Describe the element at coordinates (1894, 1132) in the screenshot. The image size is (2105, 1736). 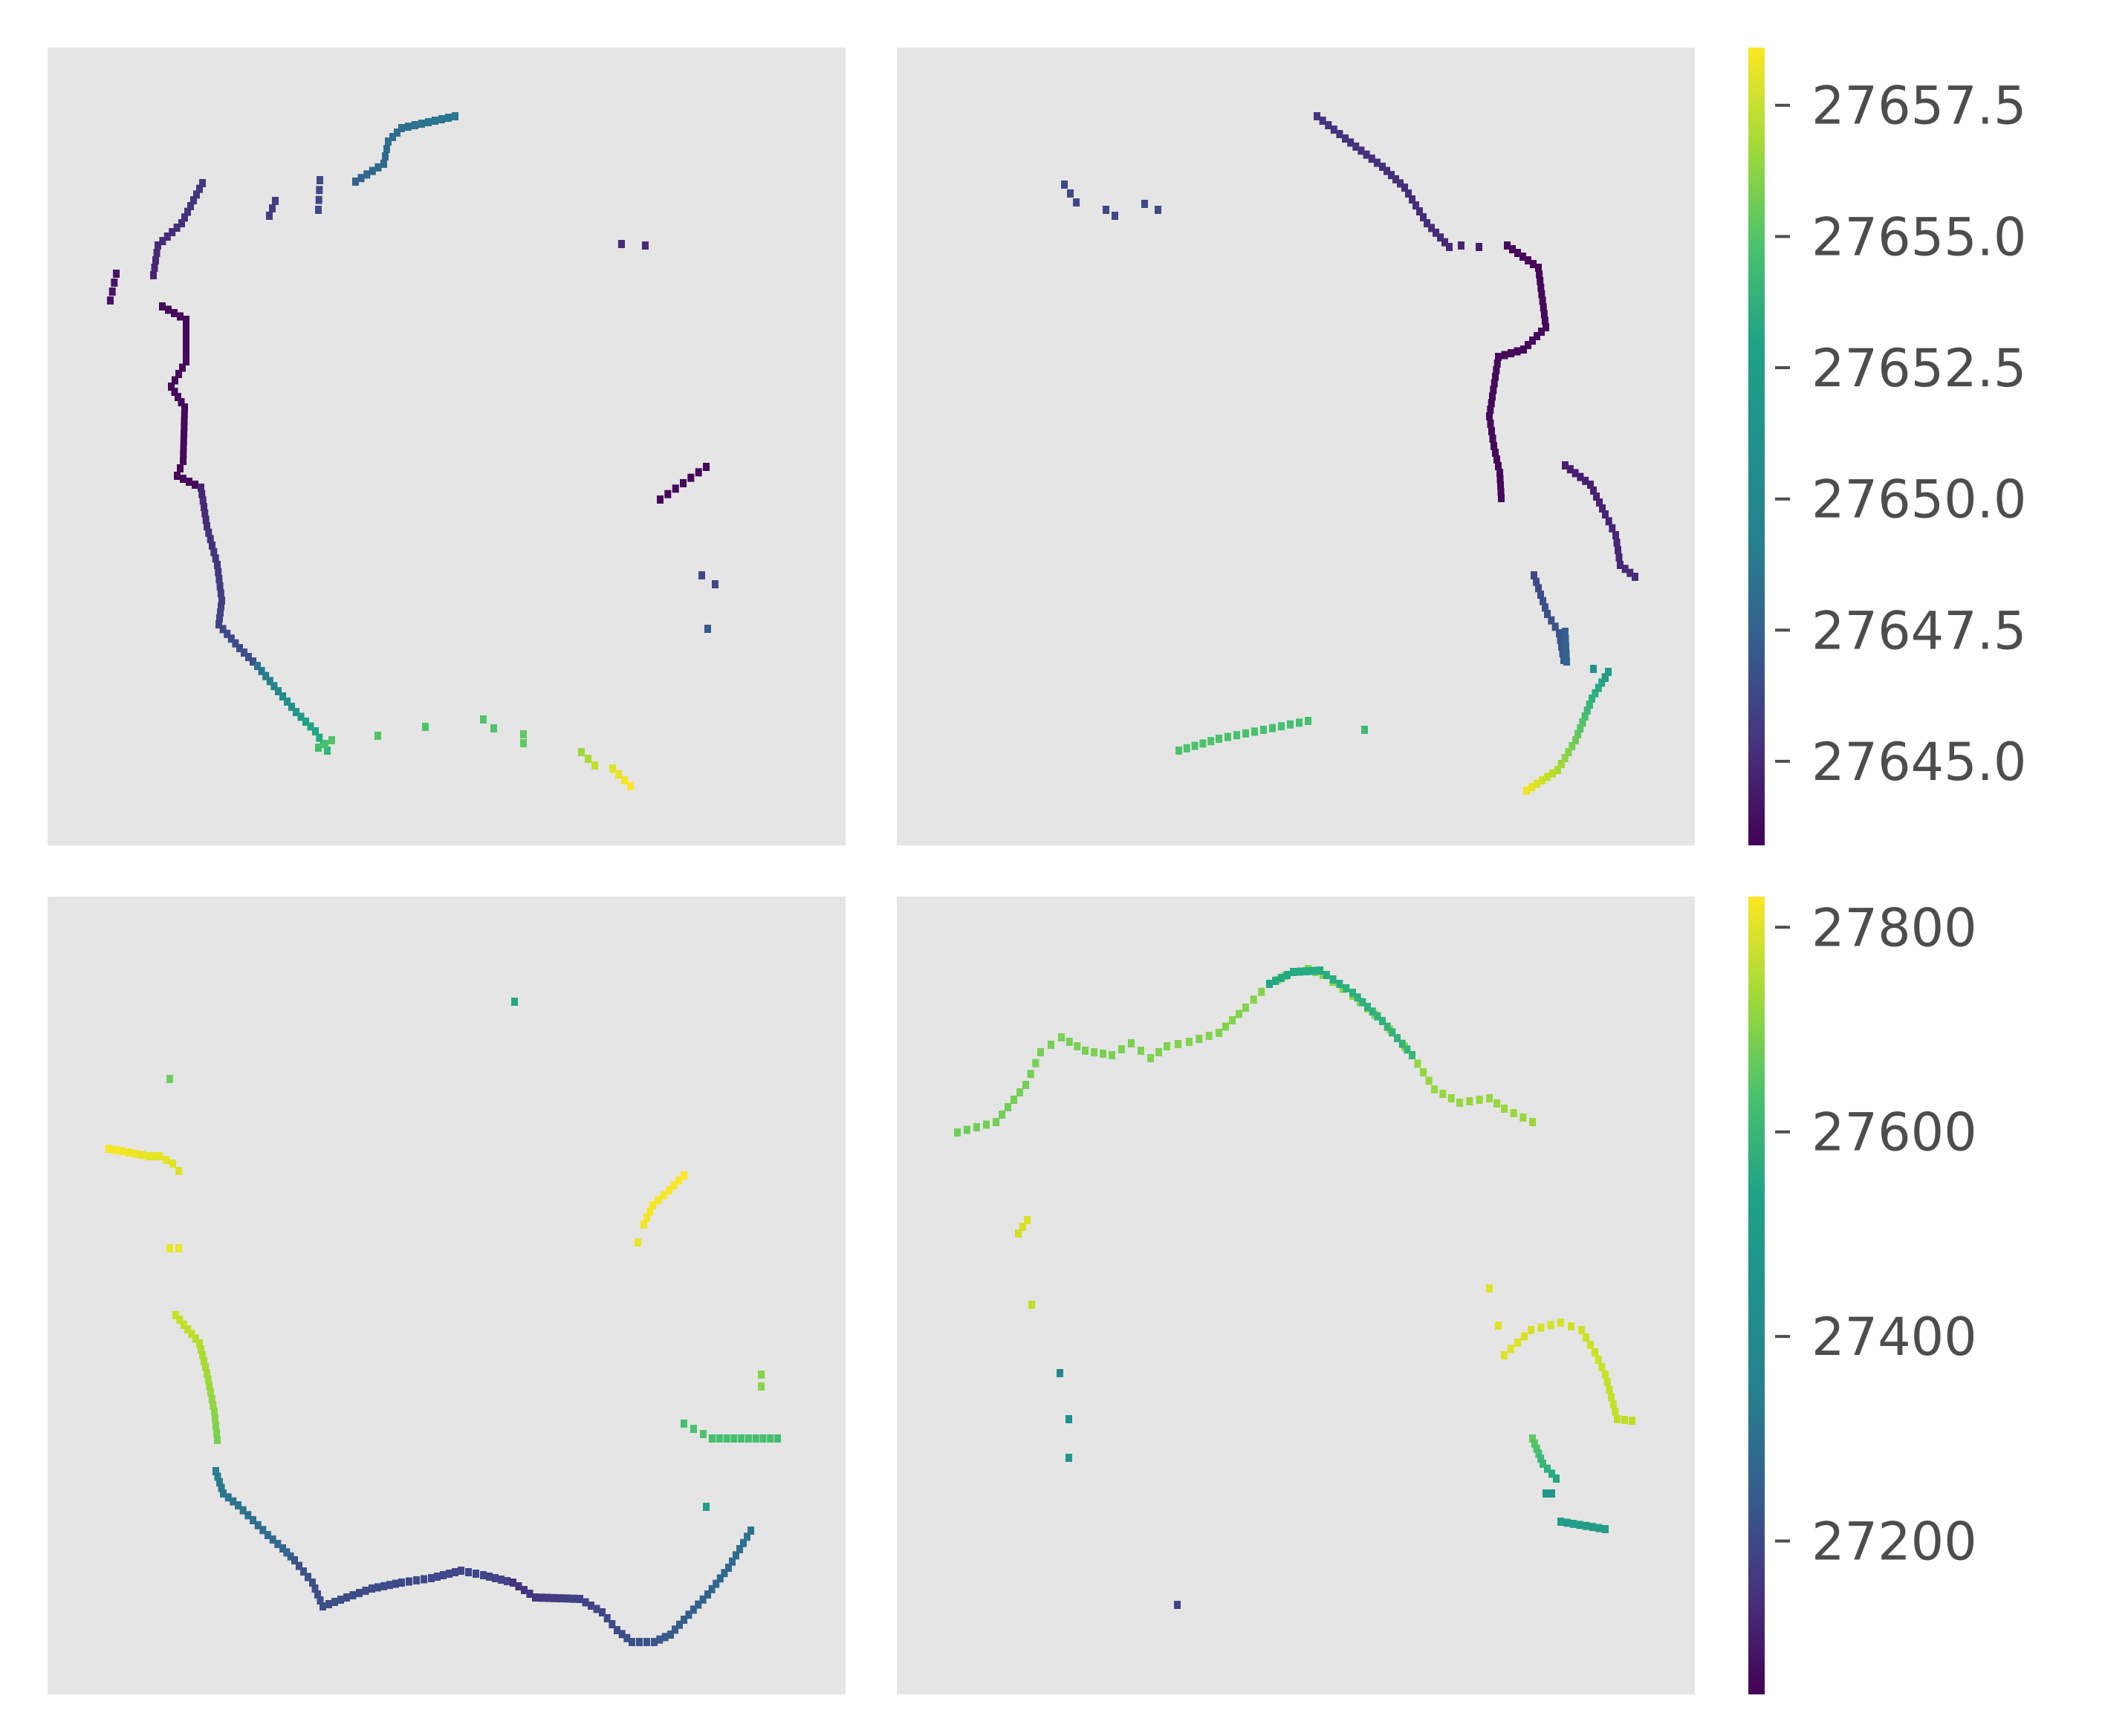
I see `colorbar-tick-label: 27600` at that location.